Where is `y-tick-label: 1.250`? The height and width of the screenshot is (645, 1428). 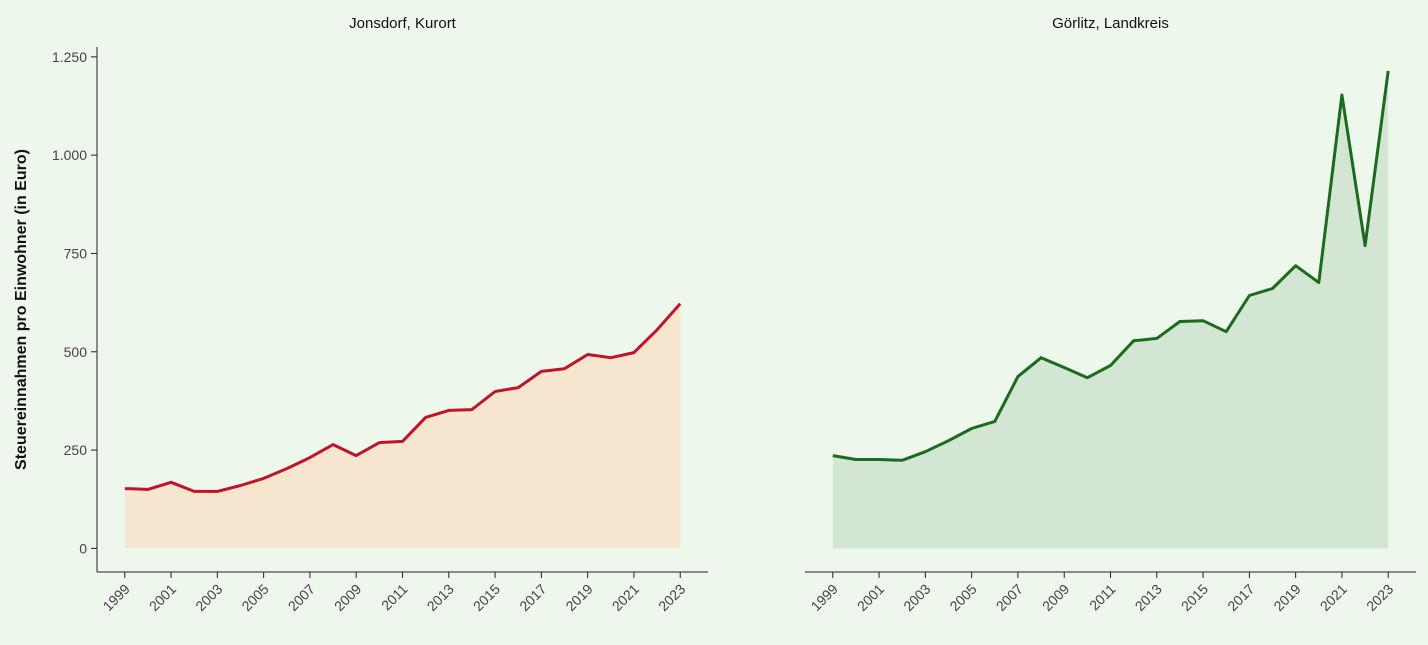 y-tick-label: 1.250 is located at coordinates (69, 57).